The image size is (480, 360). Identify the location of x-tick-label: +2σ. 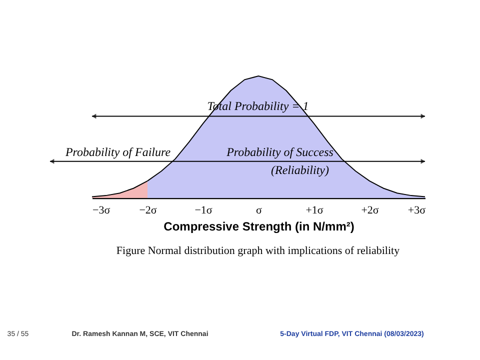
(370, 210).